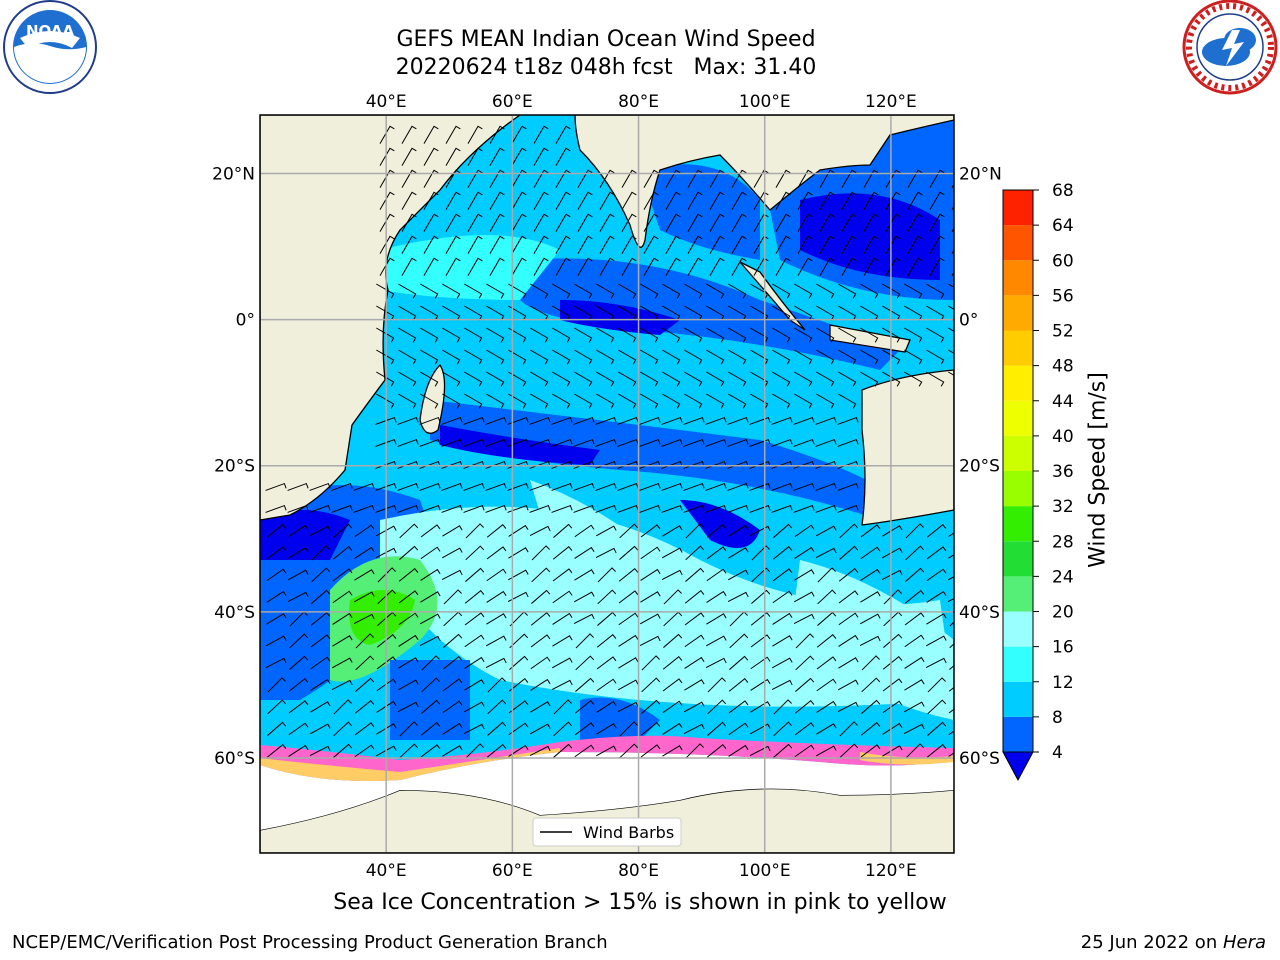 This screenshot has height=960, width=1280. I want to click on lon-tick-top: 120°E, so click(891, 102).